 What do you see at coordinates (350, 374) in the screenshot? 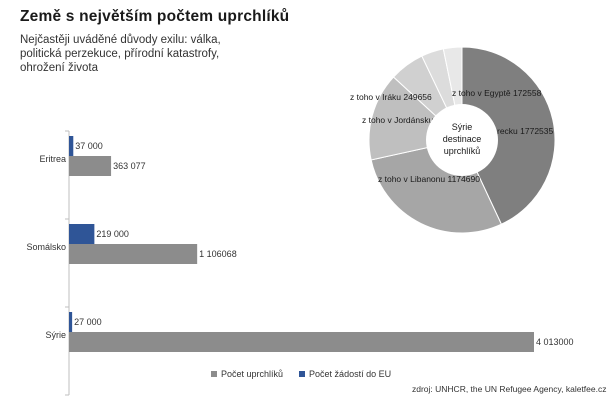
I see `legend-label-requests: Počet žádostí do EU` at bounding box center [350, 374].